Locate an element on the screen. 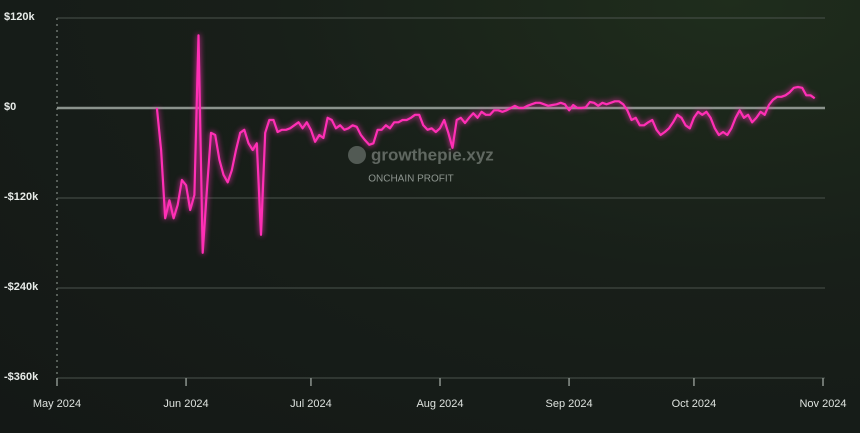  watermark-text: growthepie.xyz is located at coordinates (432, 154).